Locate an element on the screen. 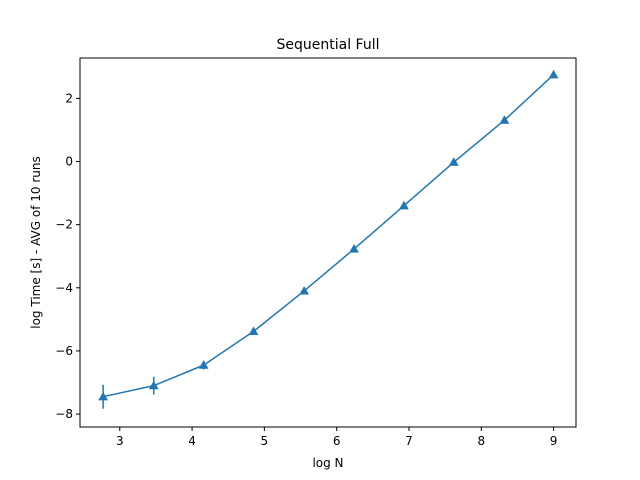 The height and width of the screenshot is (480, 640). chart-title: Sequential Full is located at coordinates (328, 45).